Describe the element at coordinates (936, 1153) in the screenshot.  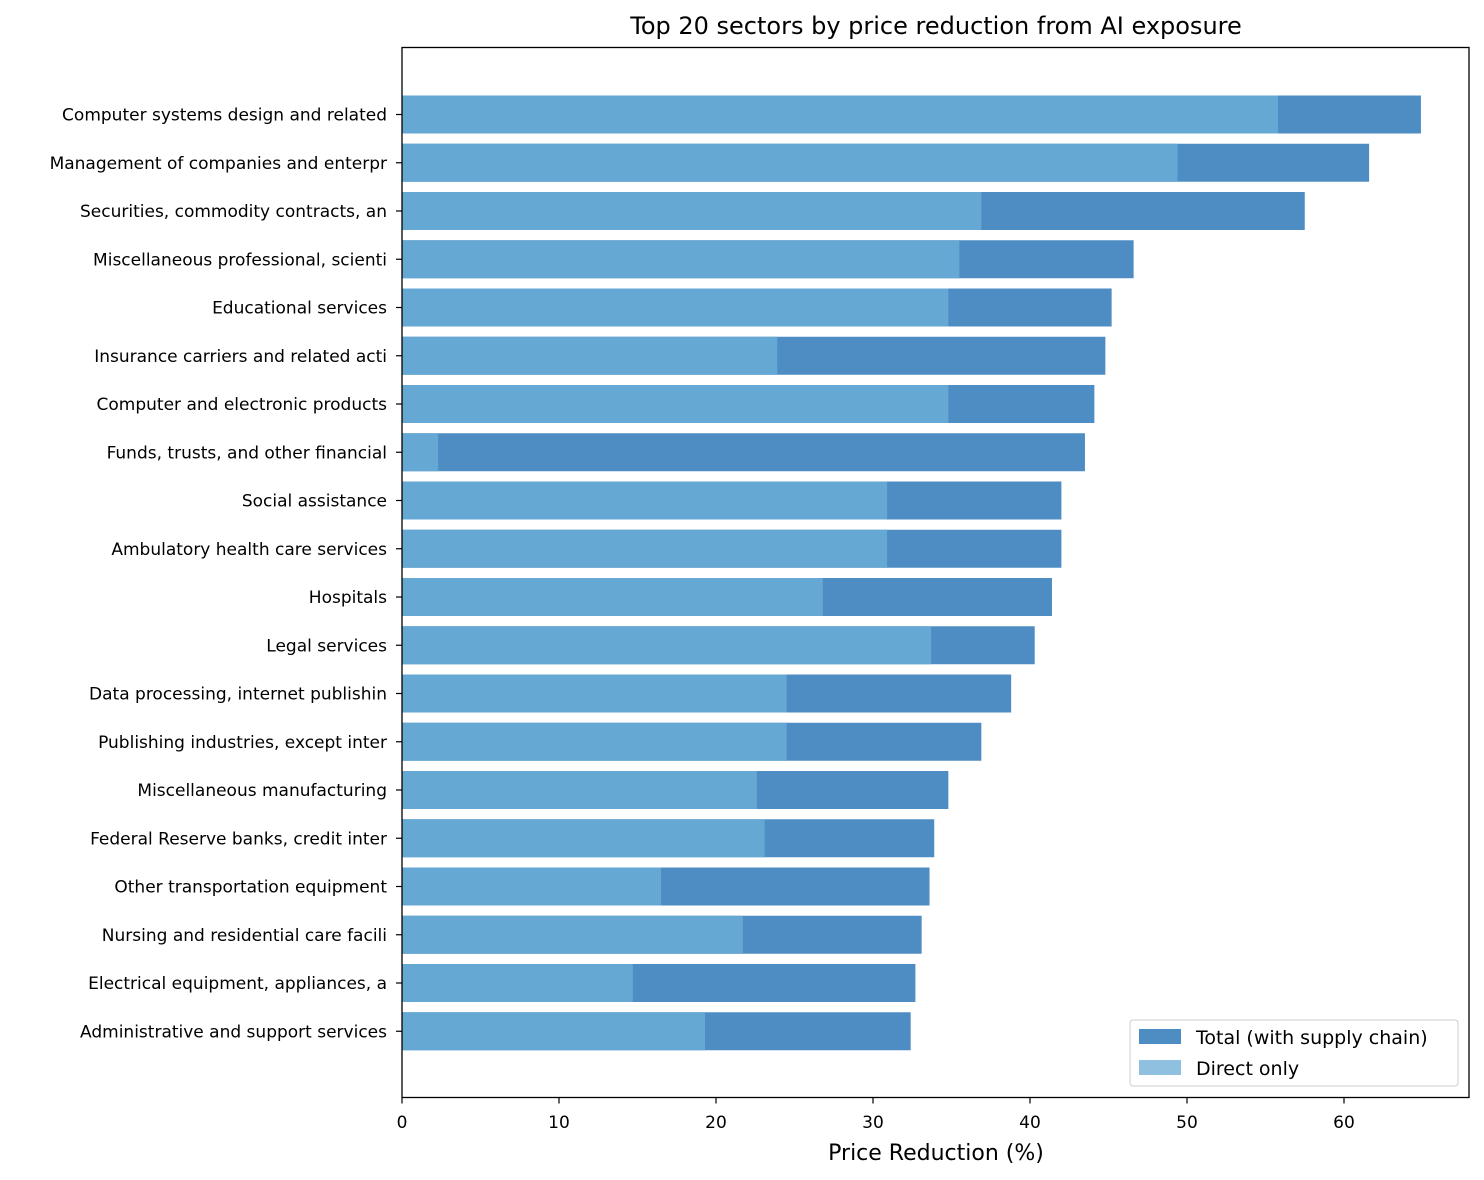
I see `x-axis-title: Price Reduction (%)` at that location.